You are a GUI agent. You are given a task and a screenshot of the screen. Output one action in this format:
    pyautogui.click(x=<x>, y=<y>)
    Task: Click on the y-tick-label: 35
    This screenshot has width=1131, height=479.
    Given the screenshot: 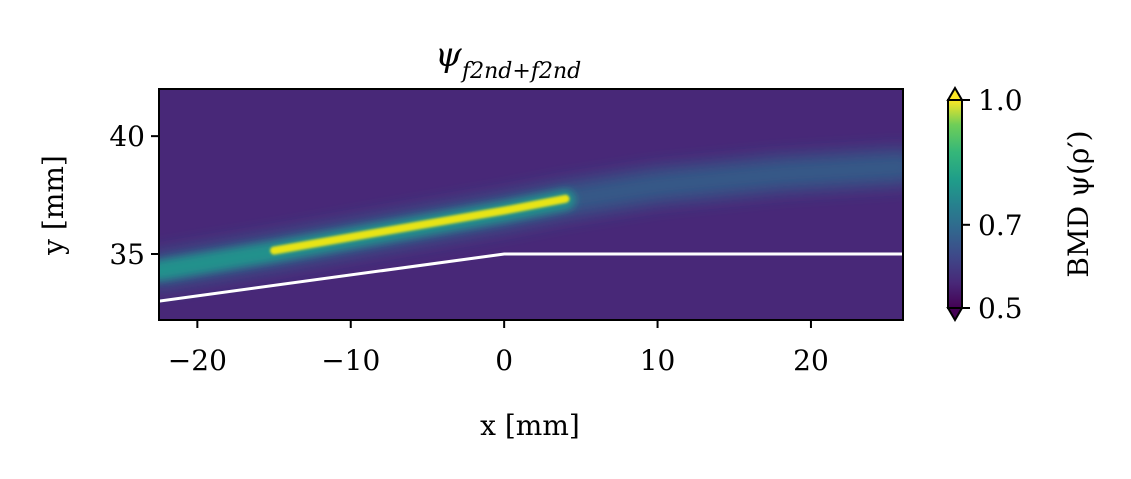 What is the action you would take?
    pyautogui.click(x=127, y=254)
    